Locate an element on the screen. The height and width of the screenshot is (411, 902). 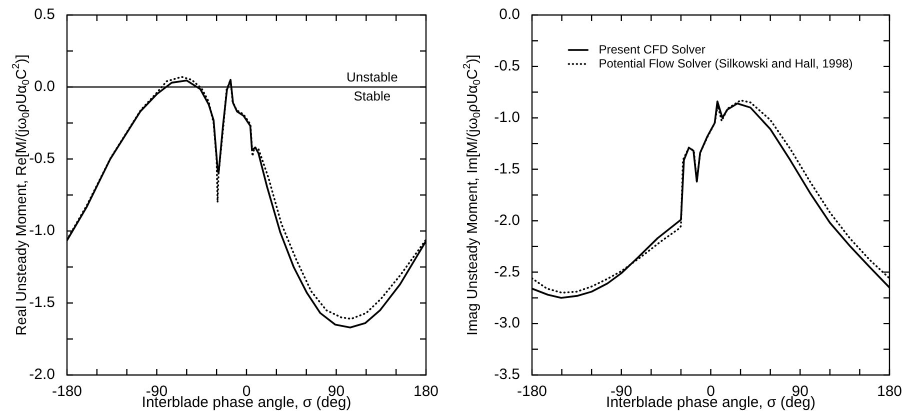
y-tick-label: -1.0 is located at coordinates (507, 117).